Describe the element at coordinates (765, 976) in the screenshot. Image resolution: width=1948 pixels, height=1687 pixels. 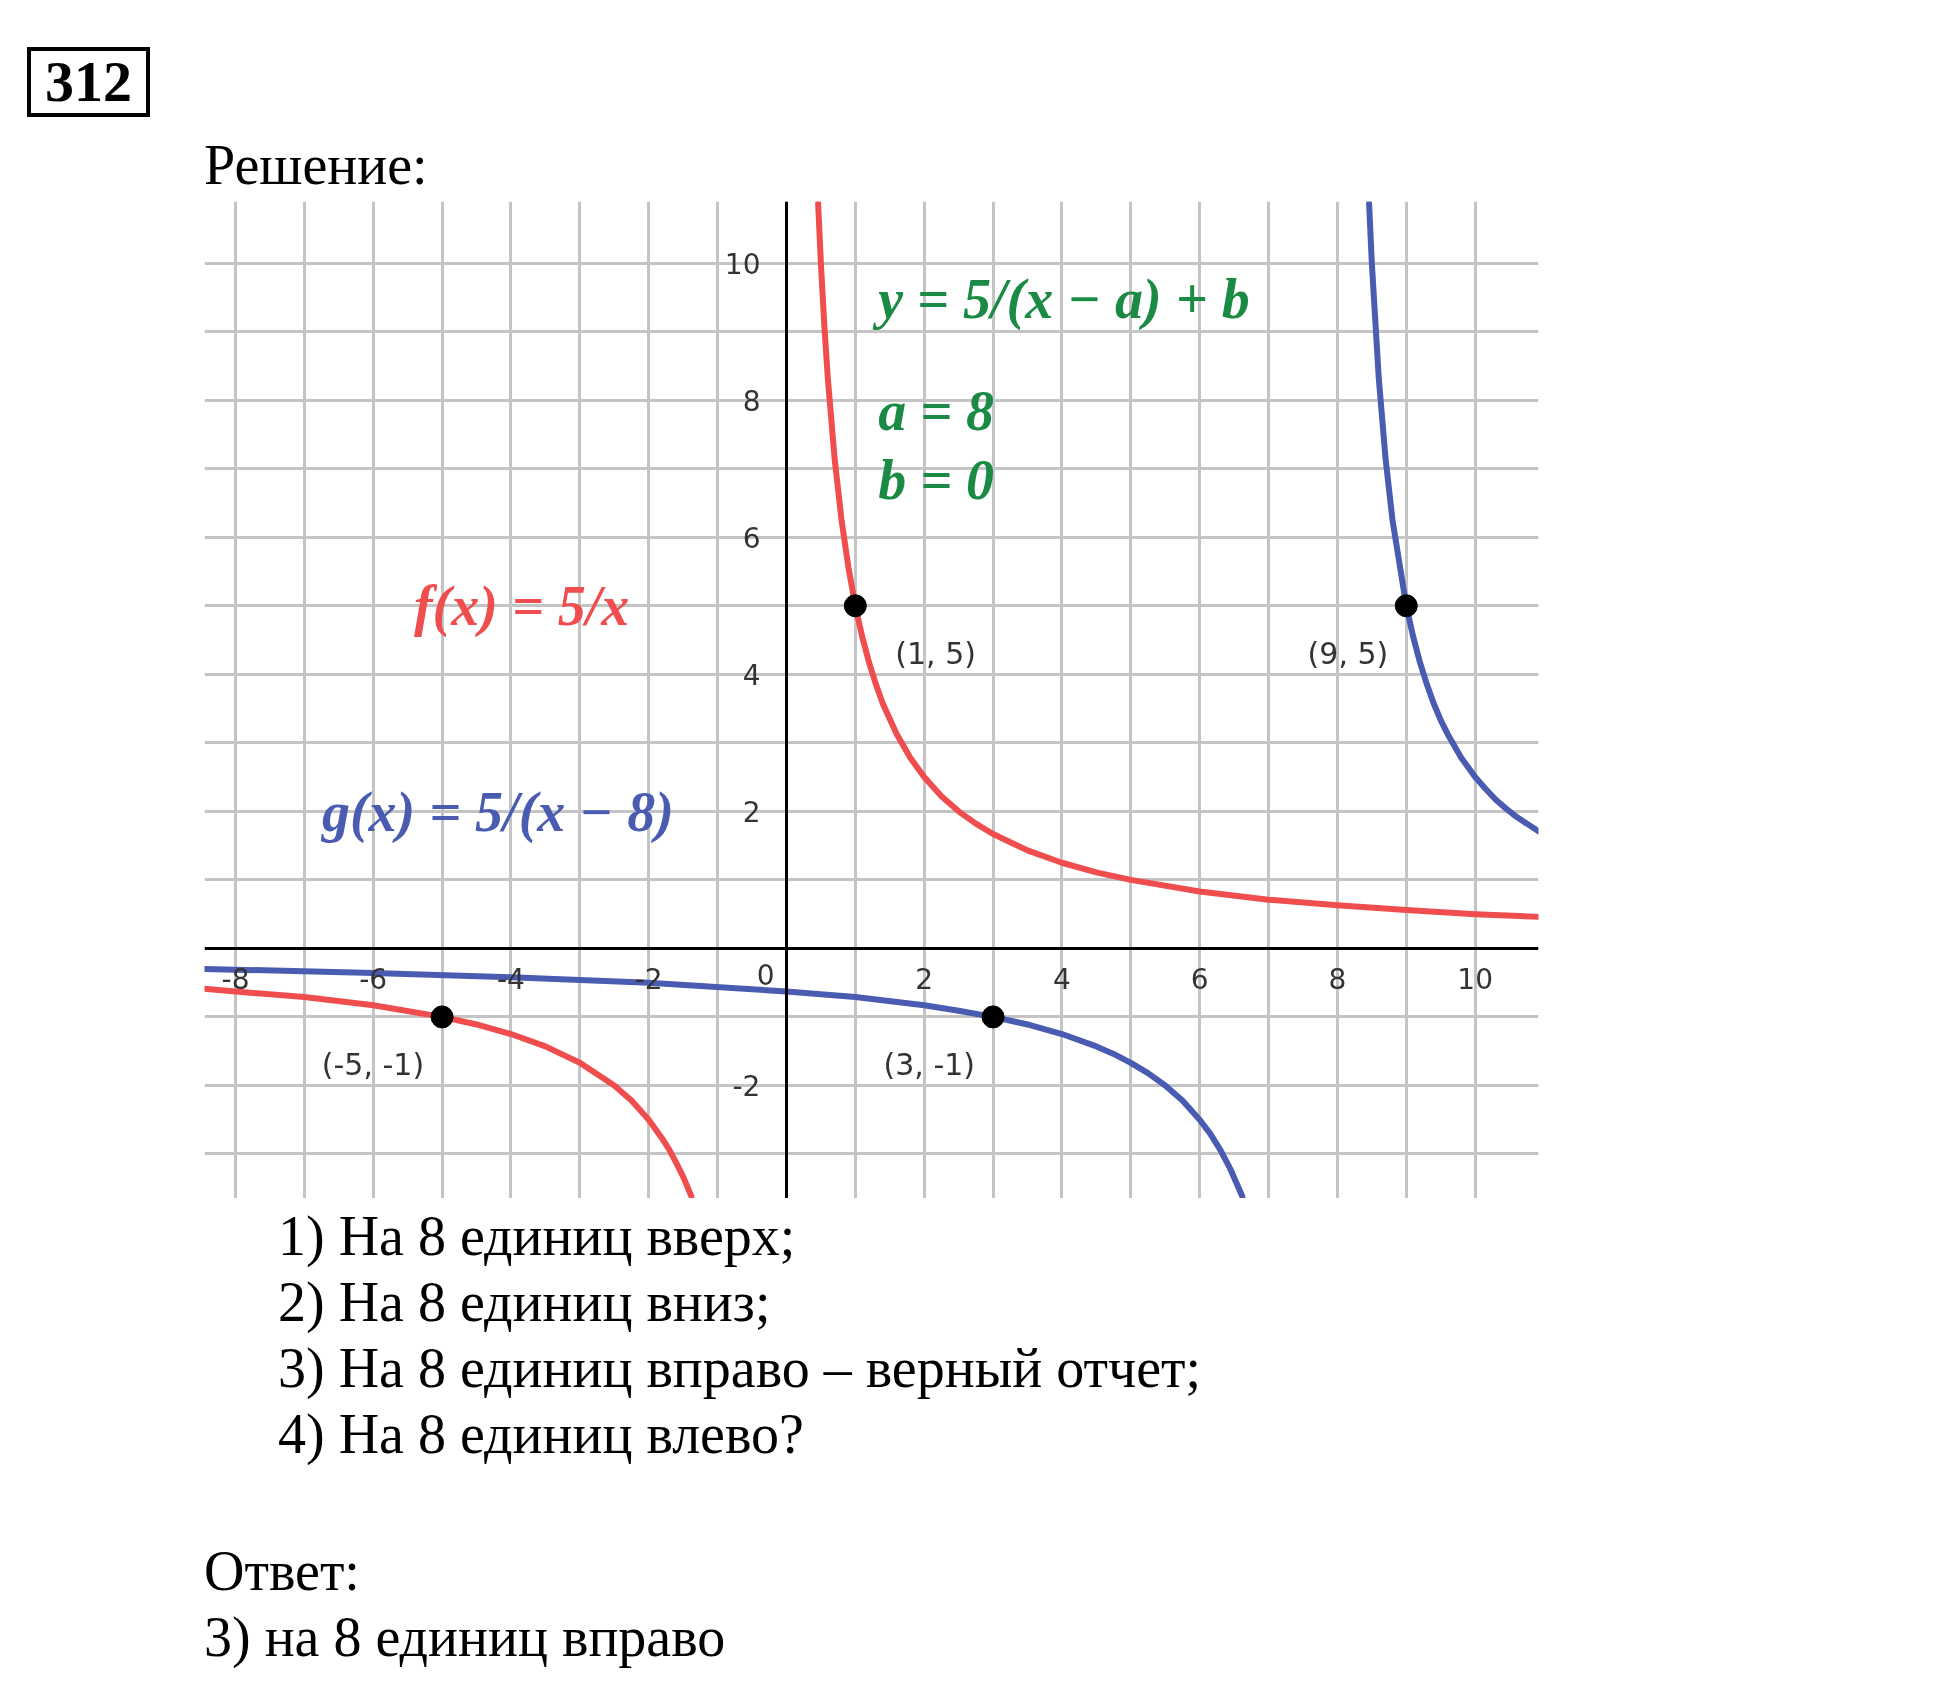
I see `x-tick-label: 0` at that location.